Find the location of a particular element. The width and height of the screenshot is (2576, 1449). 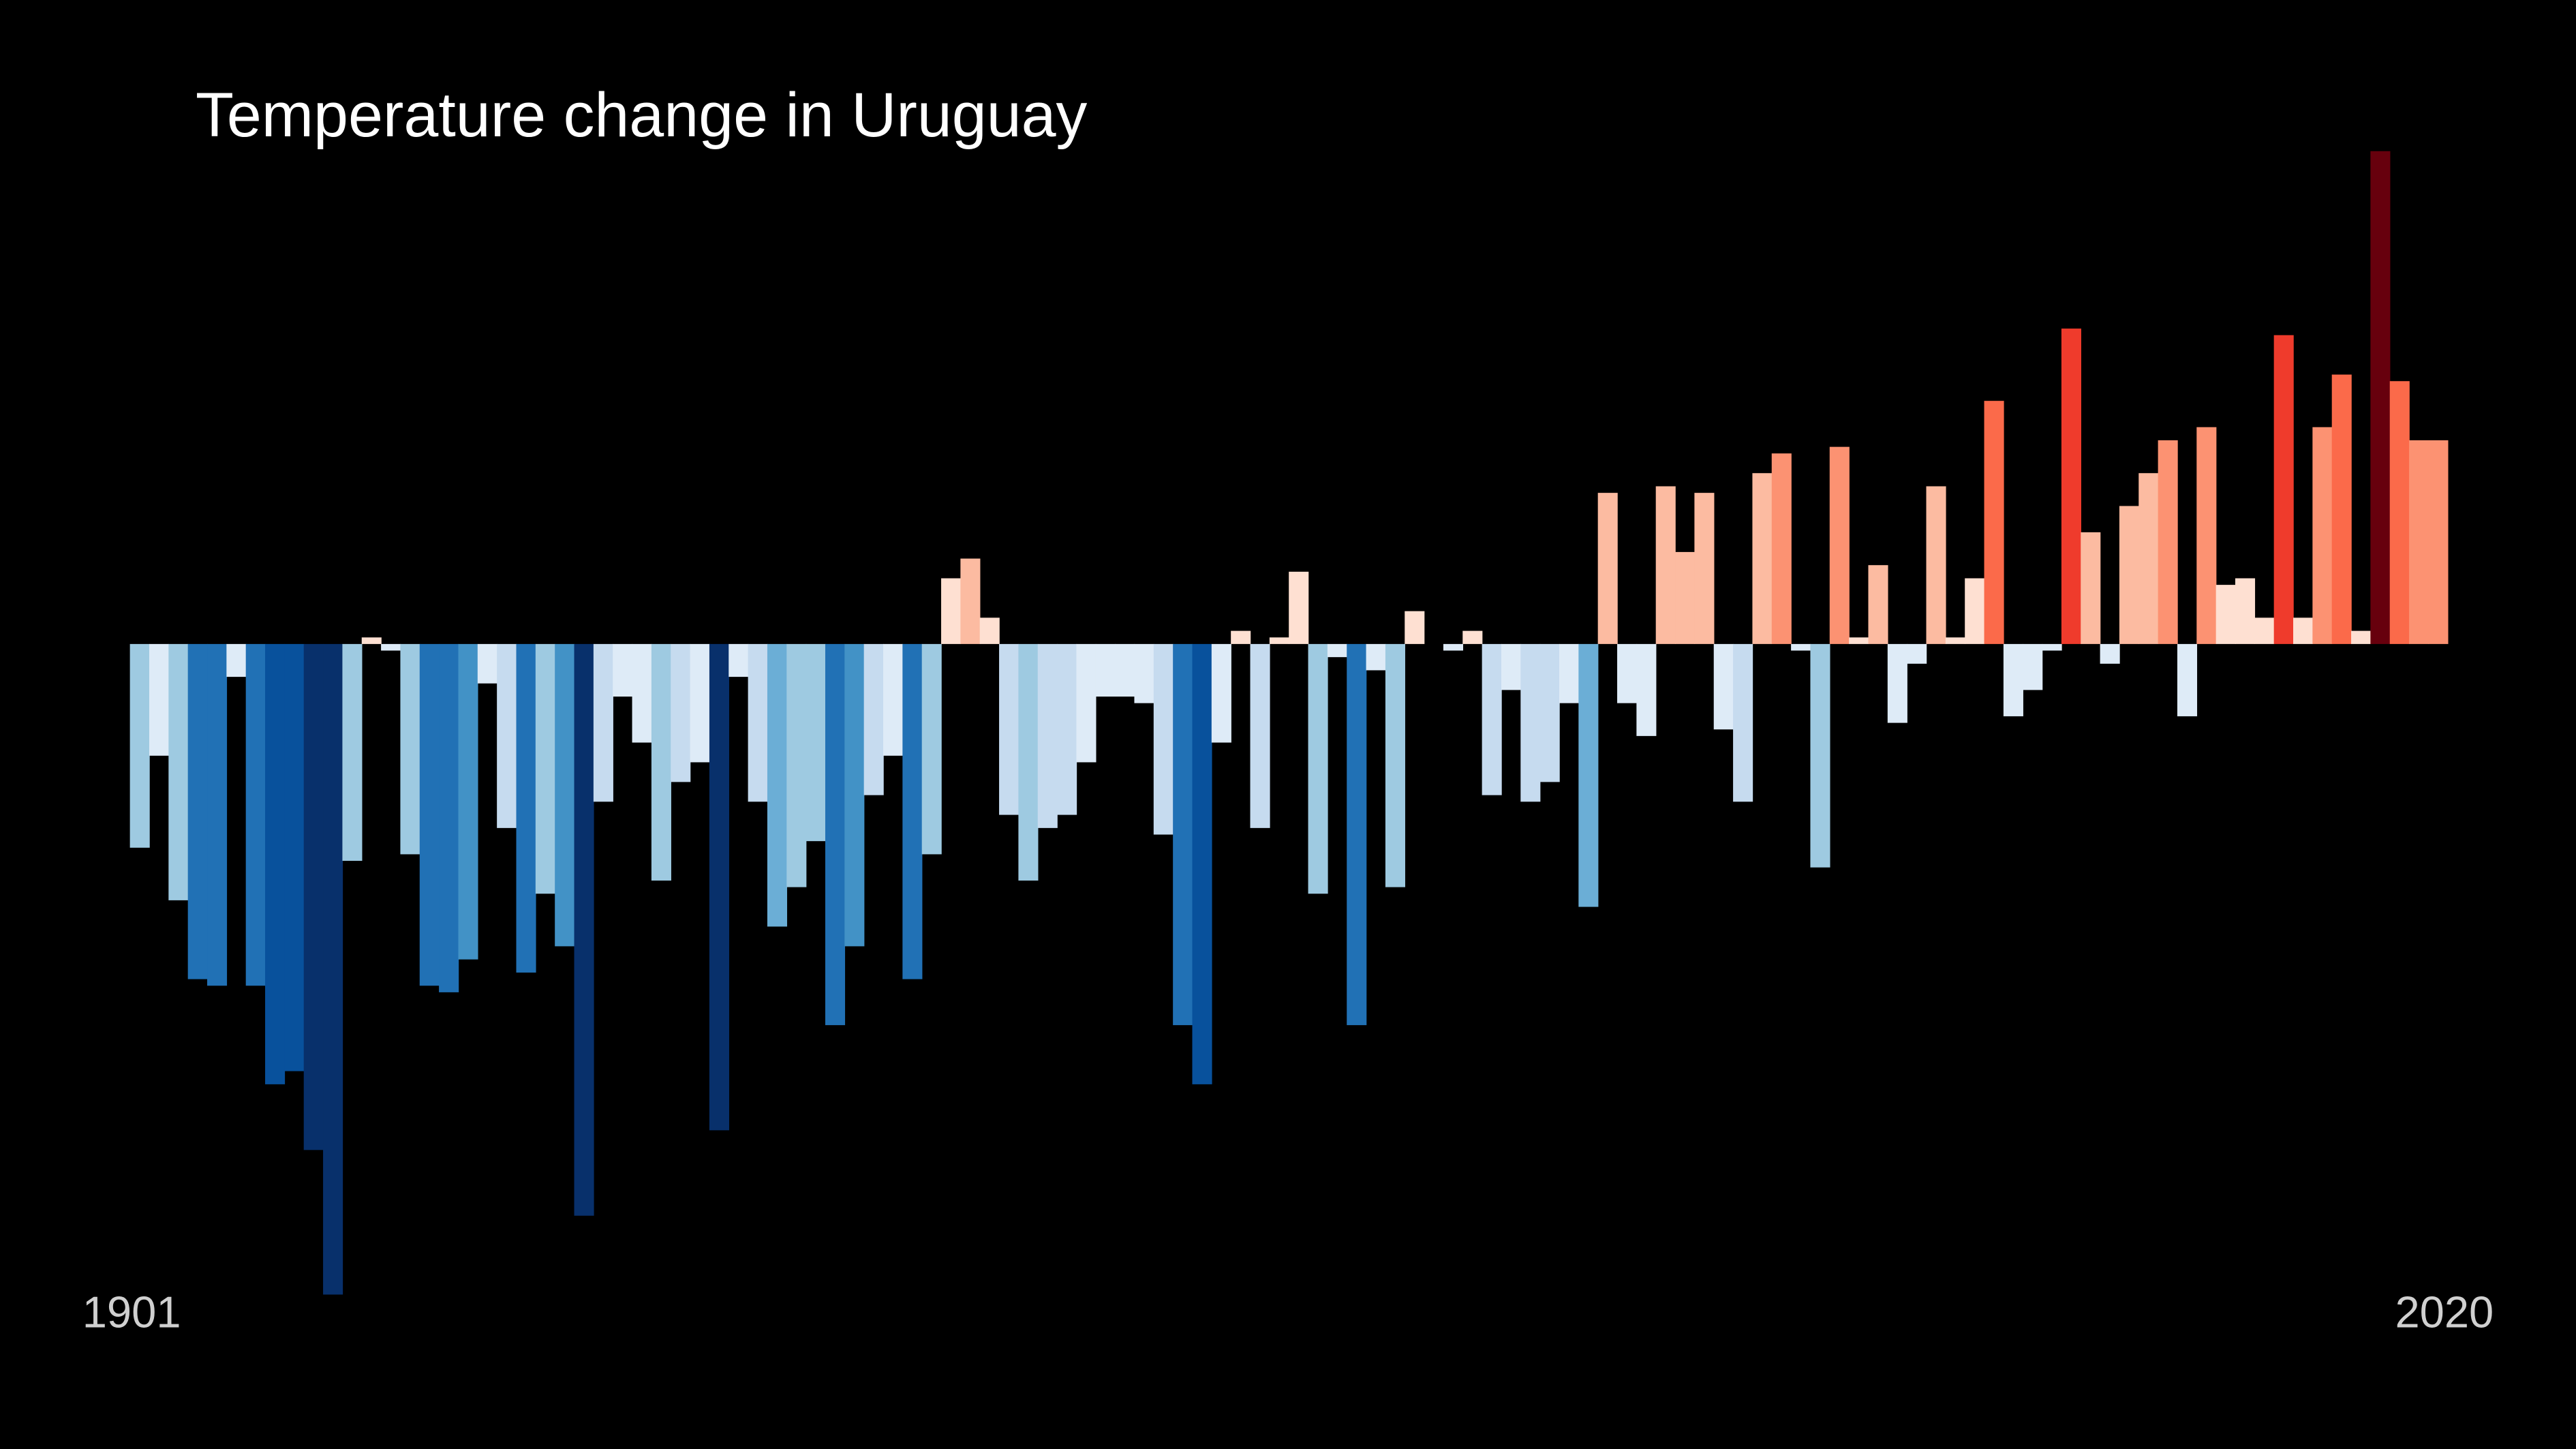

x-tick-label: 1901 is located at coordinates (131, 1312).